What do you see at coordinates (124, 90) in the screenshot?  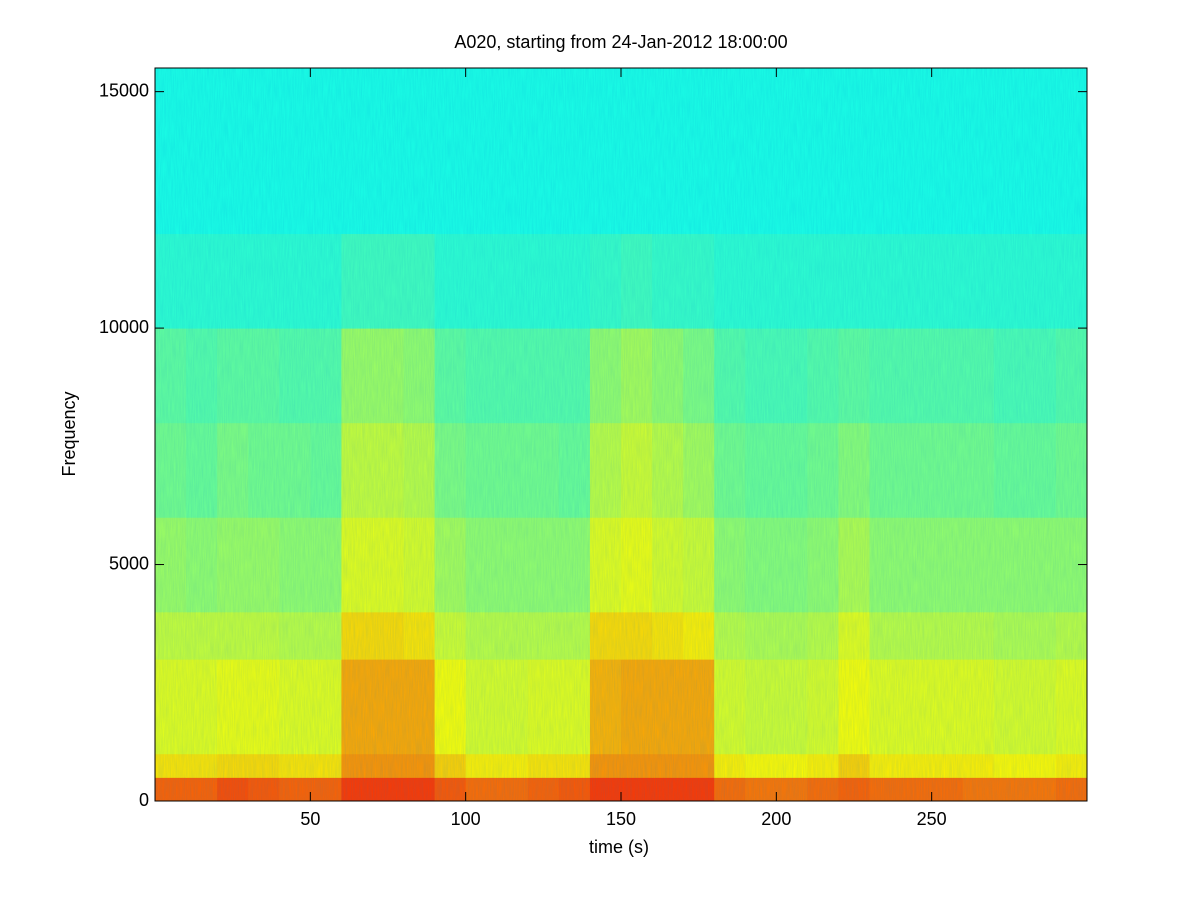 I see `y-tick-label: 15000` at bounding box center [124, 90].